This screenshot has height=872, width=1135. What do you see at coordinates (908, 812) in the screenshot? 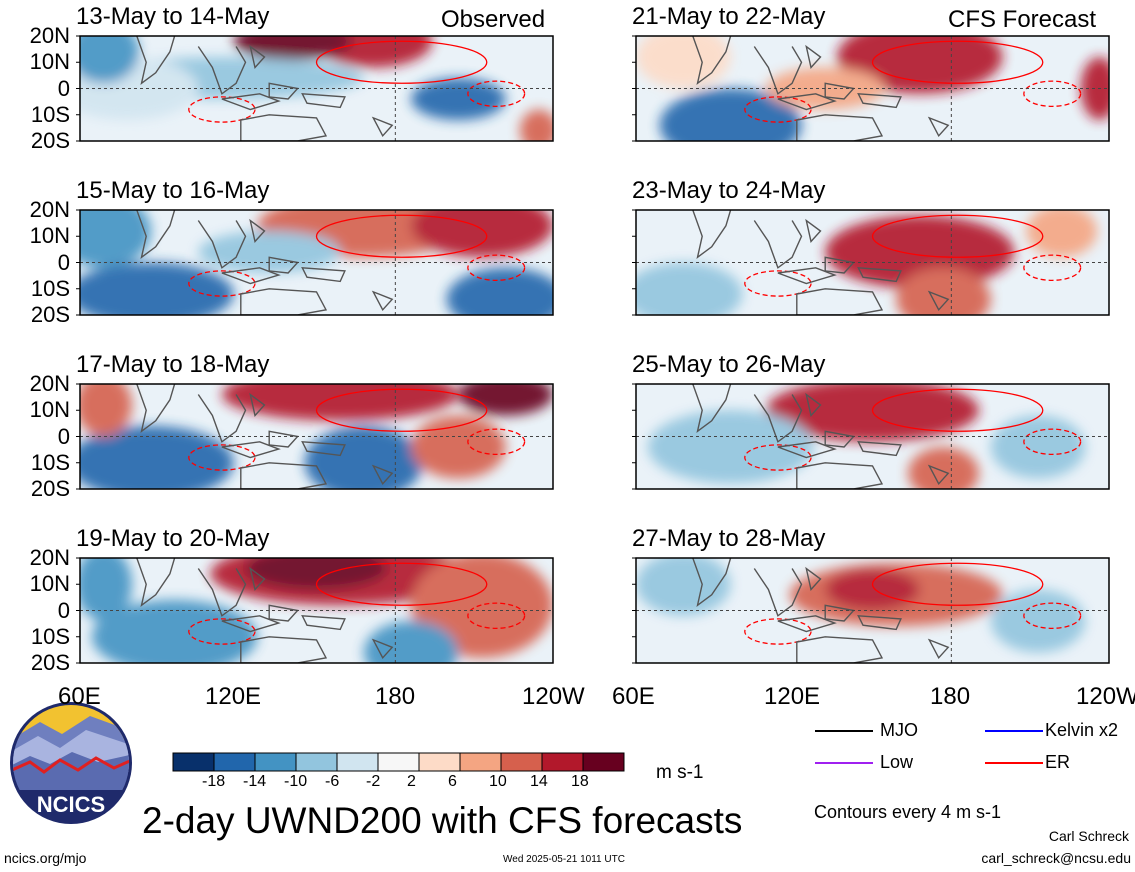
I see `contour-note: Contours every 4 m s-1` at bounding box center [908, 812].